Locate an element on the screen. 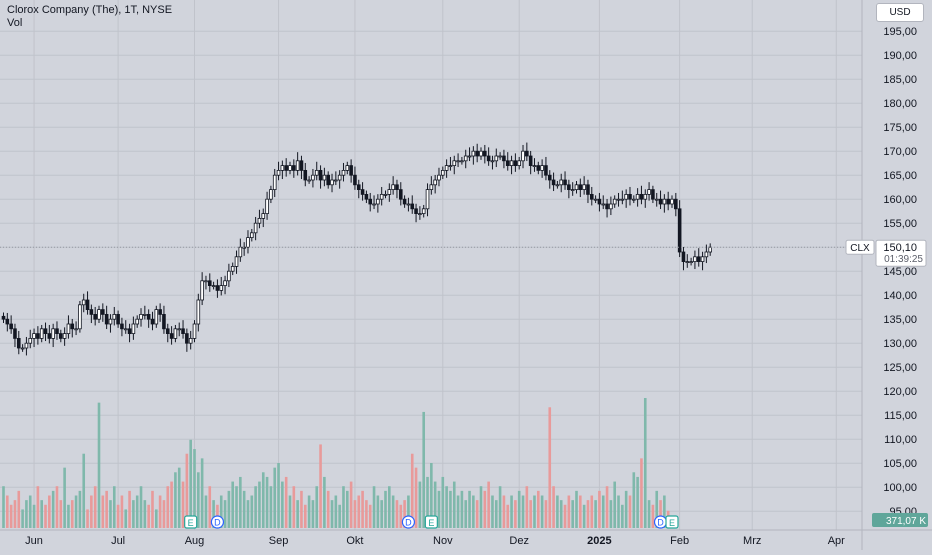 The image size is (932, 555). volume-tag-box is located at coordinates (900, 520).